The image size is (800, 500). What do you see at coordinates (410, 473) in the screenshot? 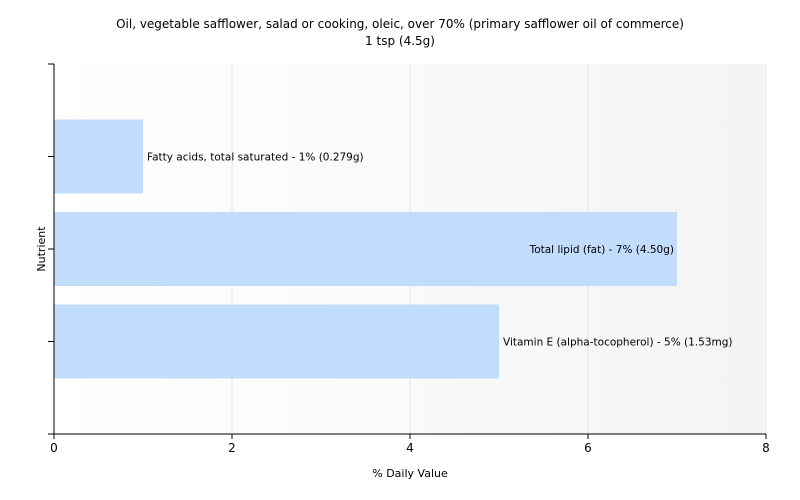
I see `x-axis-label: % Daily Value` at bounding box center [410, 473].